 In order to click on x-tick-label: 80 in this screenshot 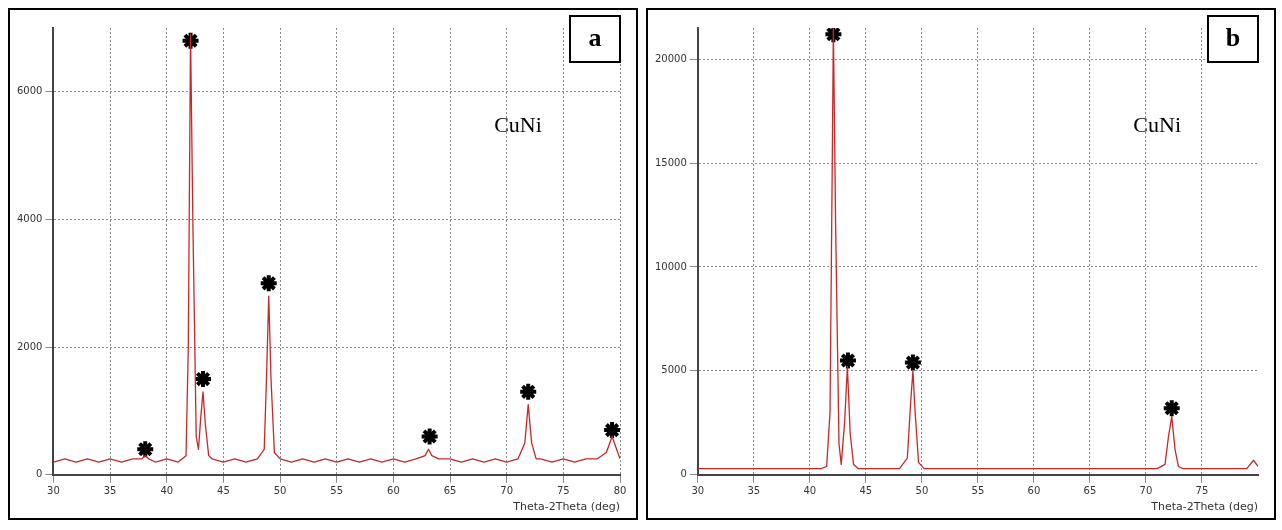, I will do `click(620, 491)`.